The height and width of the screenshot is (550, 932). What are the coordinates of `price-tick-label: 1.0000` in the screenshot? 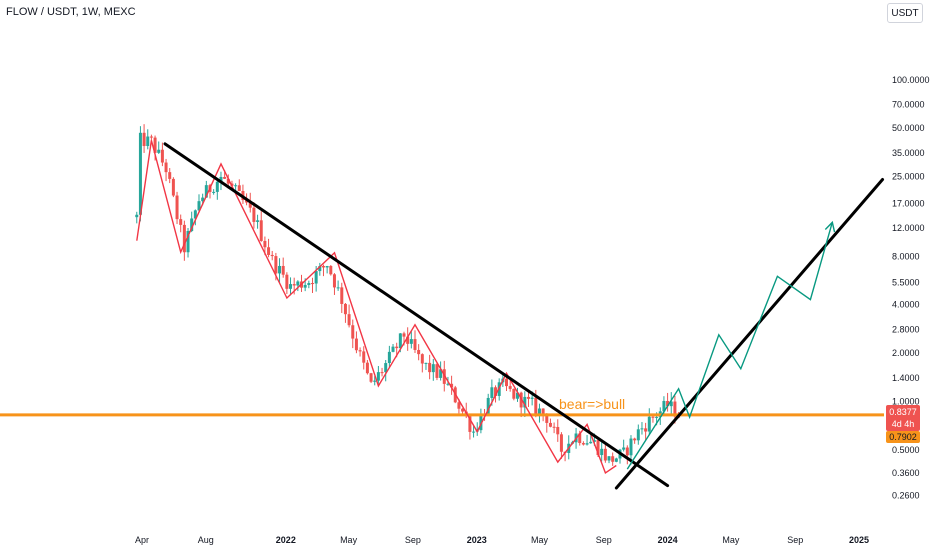 It's located at (906, 402).